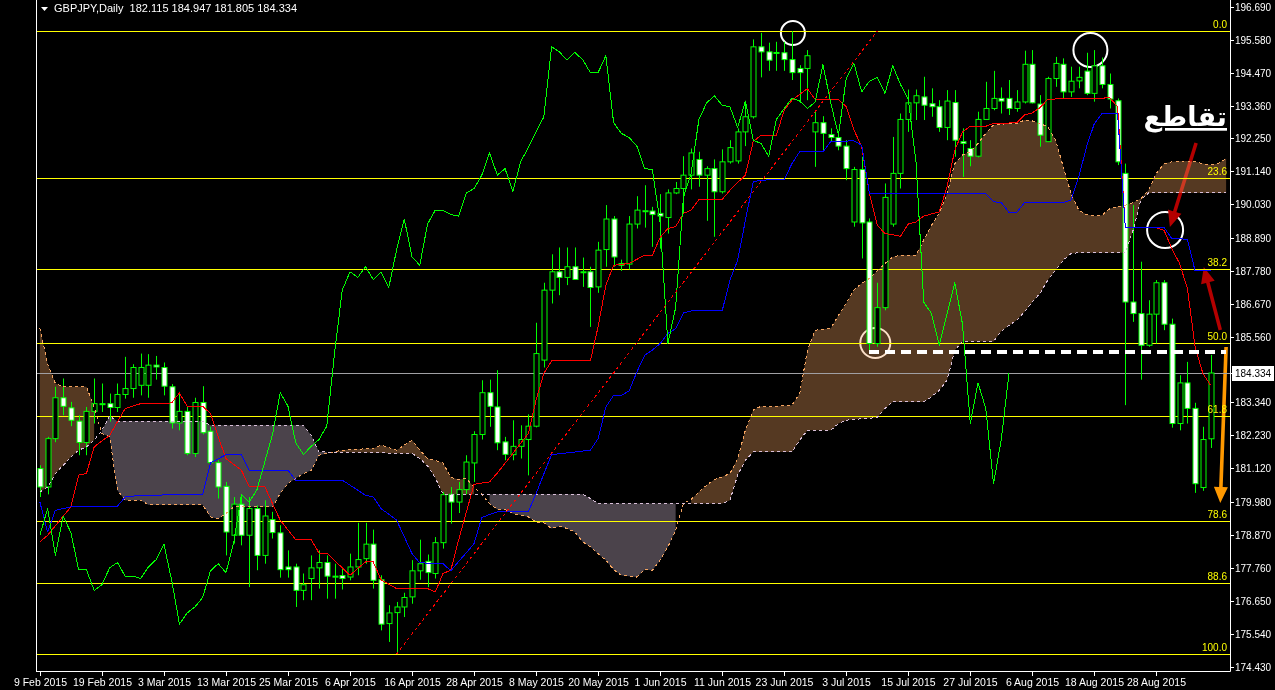 The width and height of the screenshot is (1275, 690). I want to click on ref-line-label: 88.6, so click(1217, 577).